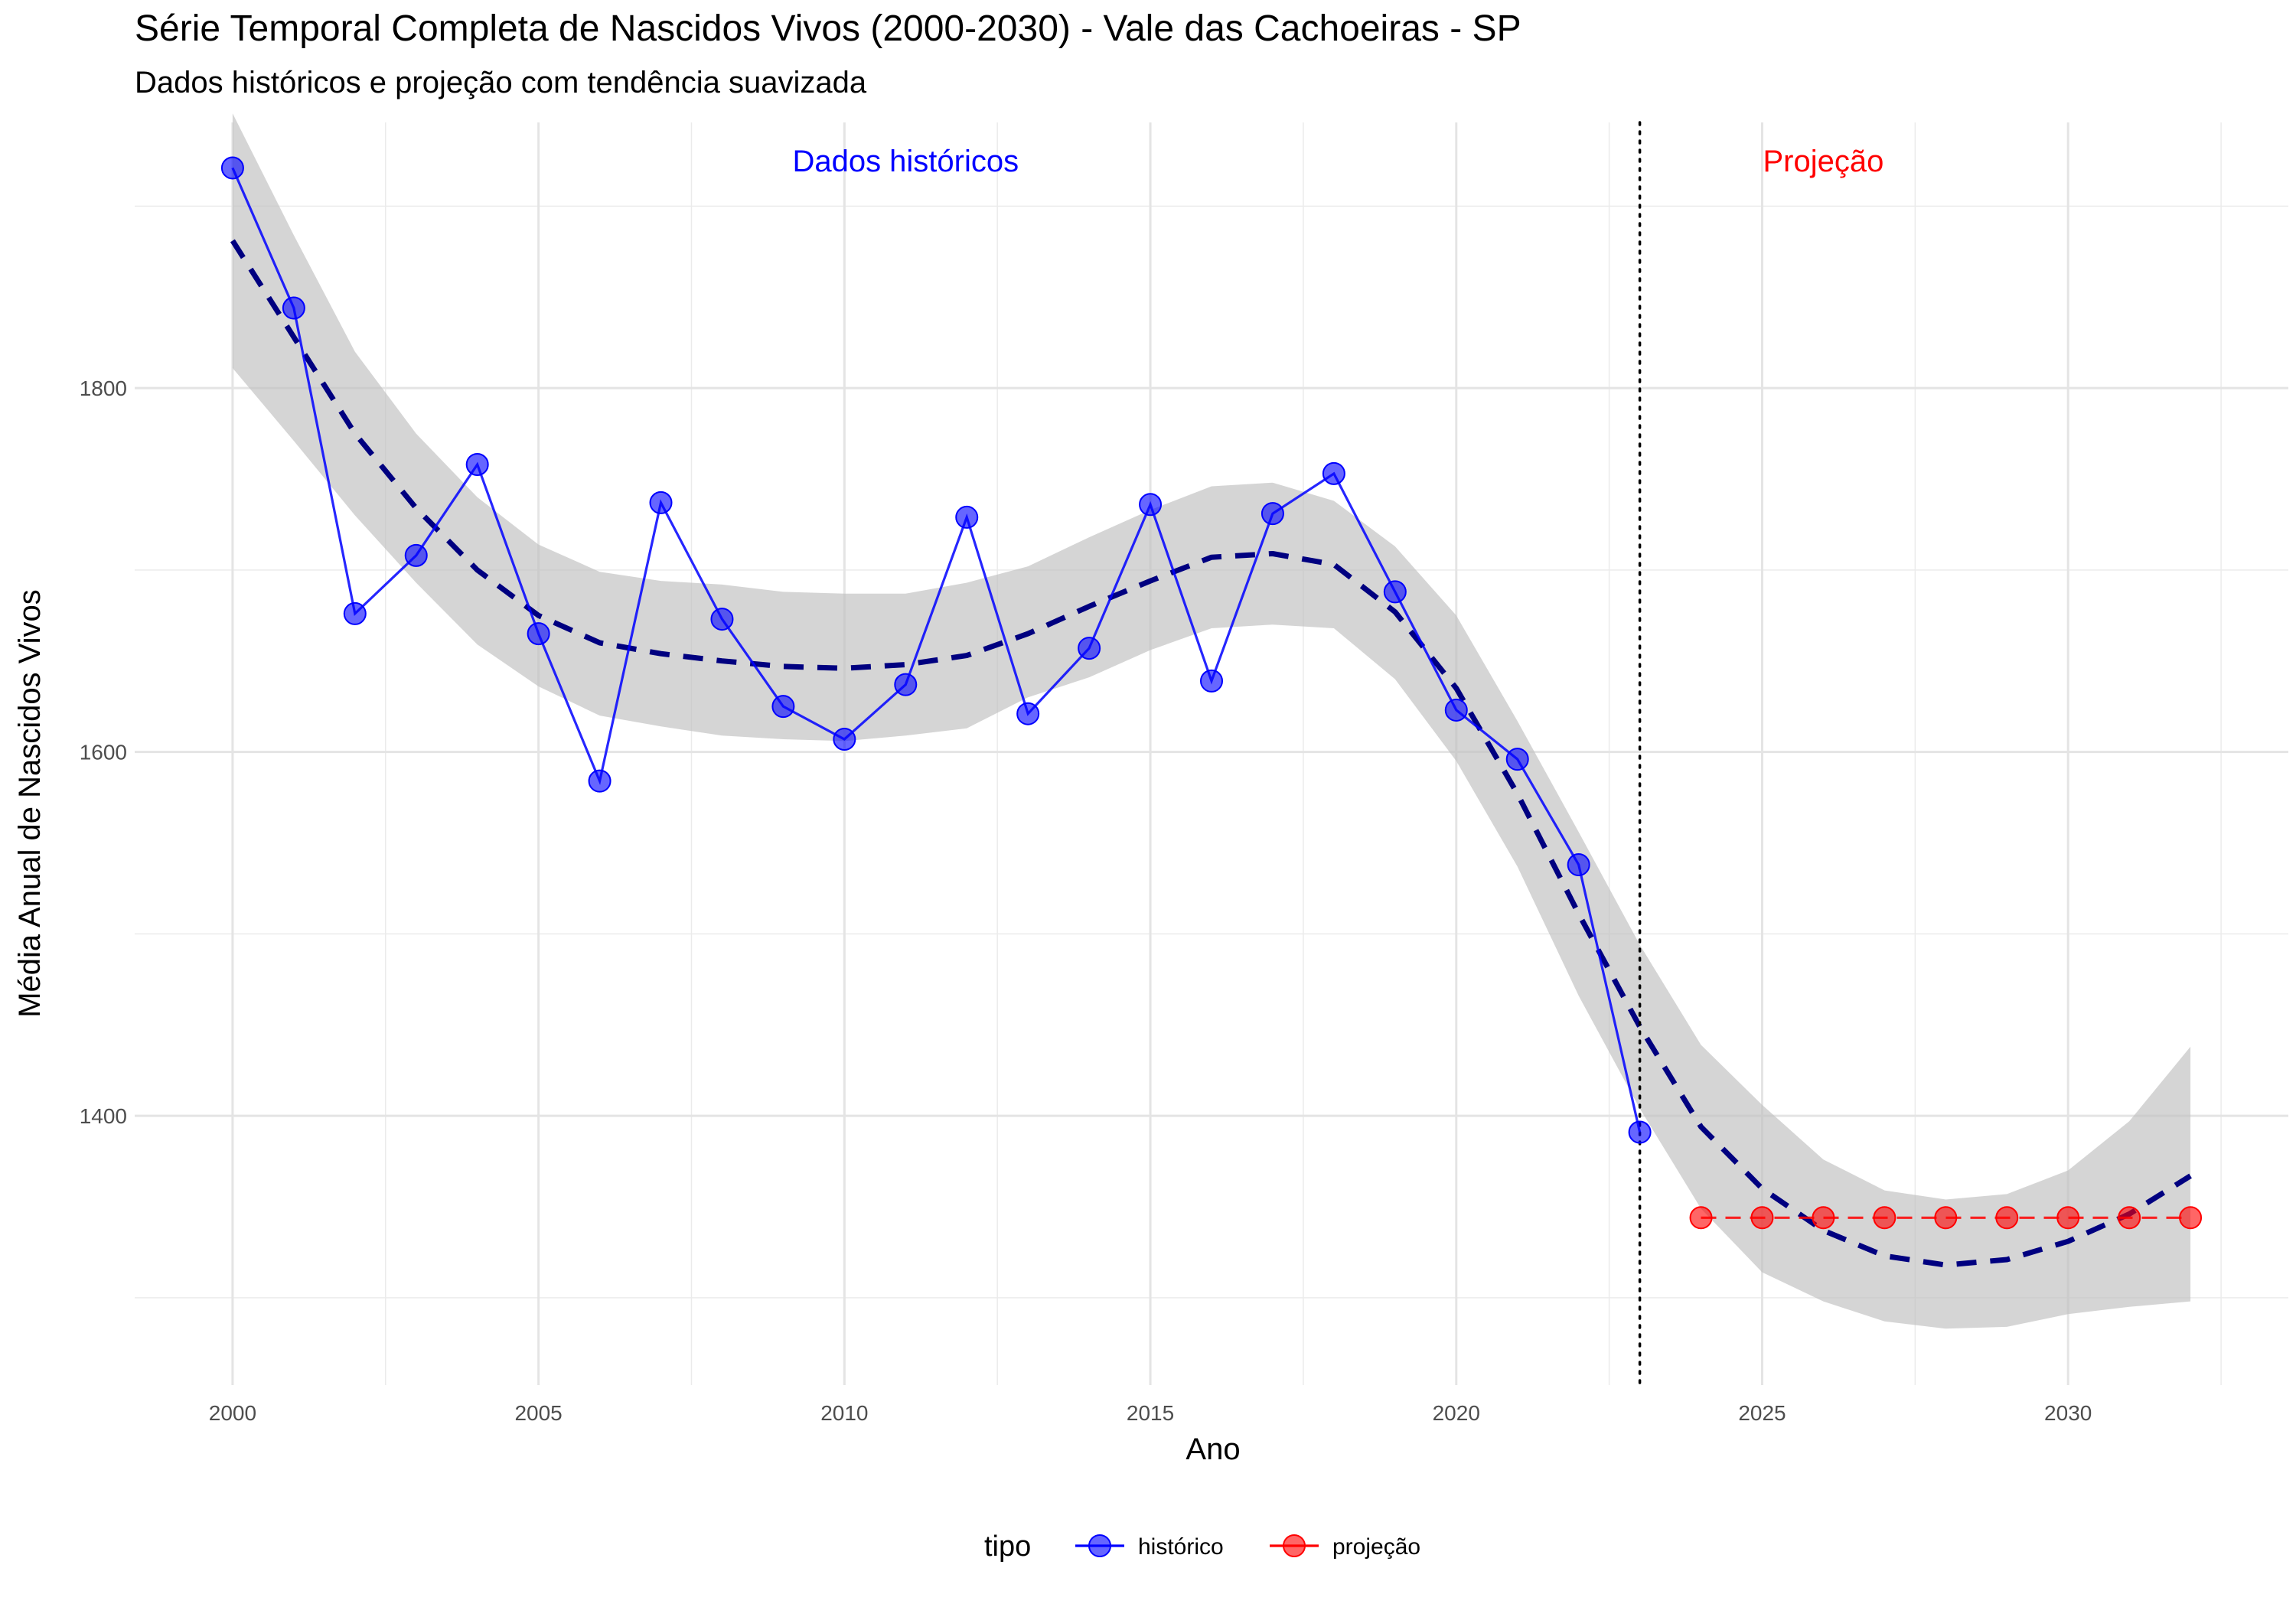  I want to click on legend: tipo histórico projeção, so click(1202, 1546).